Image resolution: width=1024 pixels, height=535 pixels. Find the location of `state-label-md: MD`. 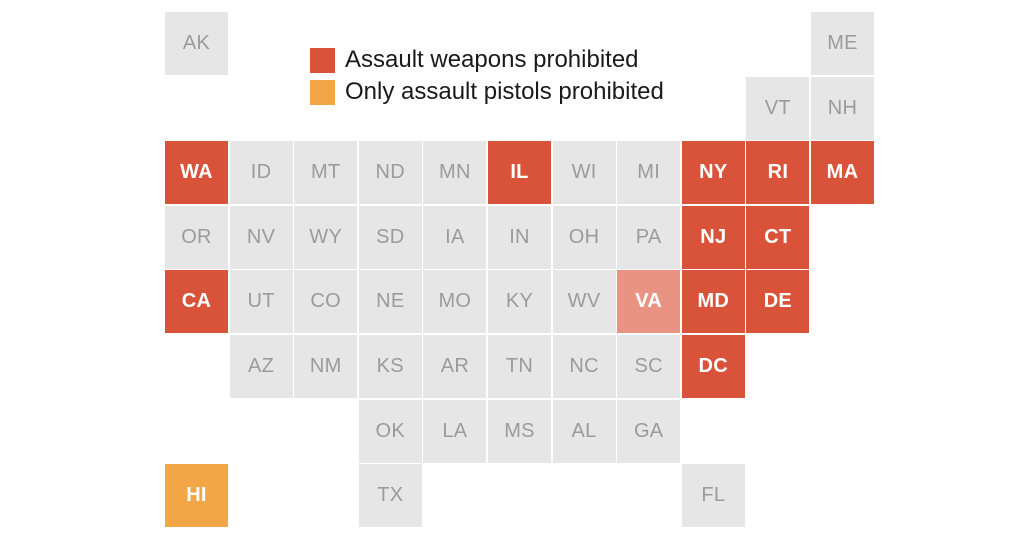

state-label-md: MD is located at coordinates (713, 301).